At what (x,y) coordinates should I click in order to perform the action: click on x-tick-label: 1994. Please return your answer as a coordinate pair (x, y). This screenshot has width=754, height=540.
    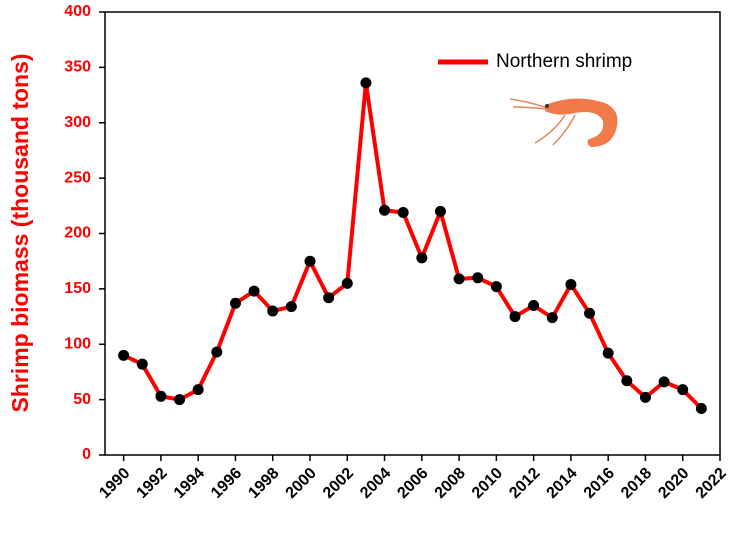
    Looking at the image, I should click on (189, 483).